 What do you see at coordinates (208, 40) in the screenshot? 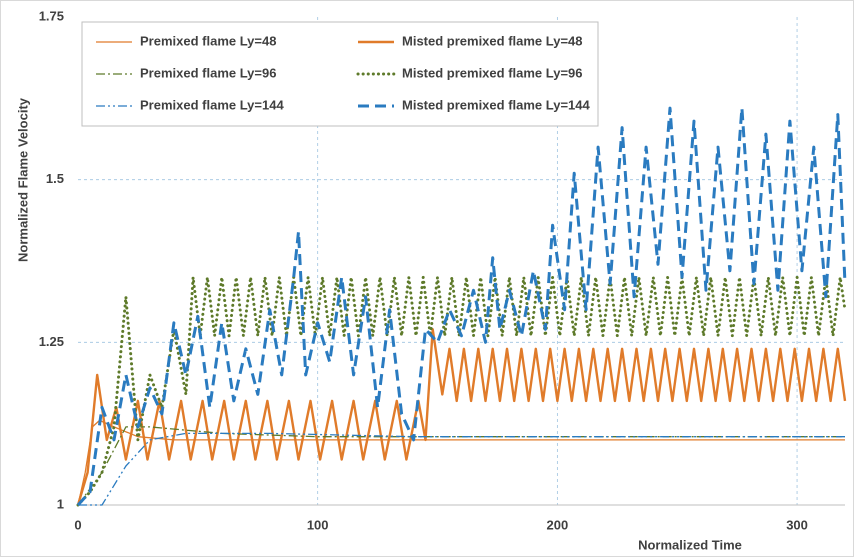
I see `legend-label: Premixed flame Ly=48` at bounding box center [208, 40].